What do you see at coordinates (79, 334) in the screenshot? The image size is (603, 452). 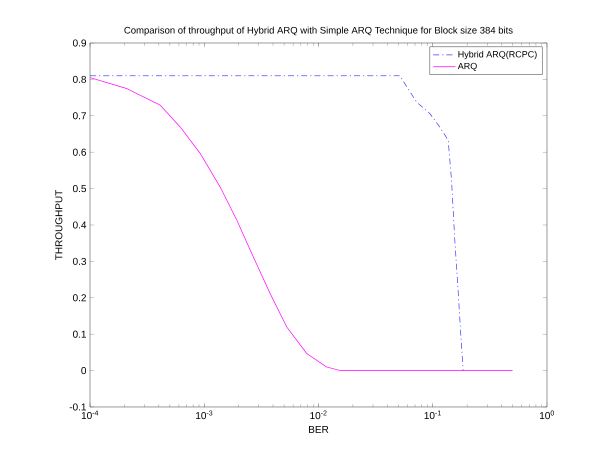 I see `y-tick-label: 0.1` at bounding box center [79, 334].